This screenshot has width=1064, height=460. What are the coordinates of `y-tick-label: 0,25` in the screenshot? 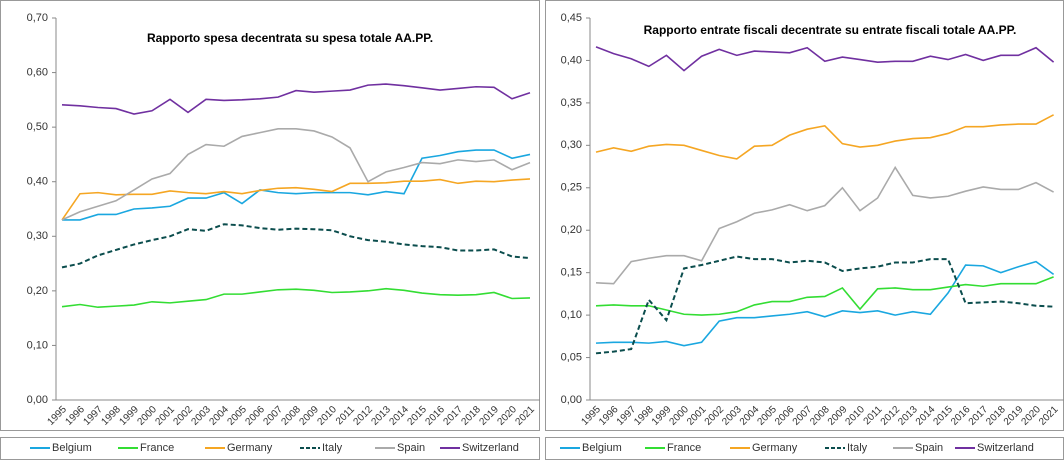 It's located at (571, 188).